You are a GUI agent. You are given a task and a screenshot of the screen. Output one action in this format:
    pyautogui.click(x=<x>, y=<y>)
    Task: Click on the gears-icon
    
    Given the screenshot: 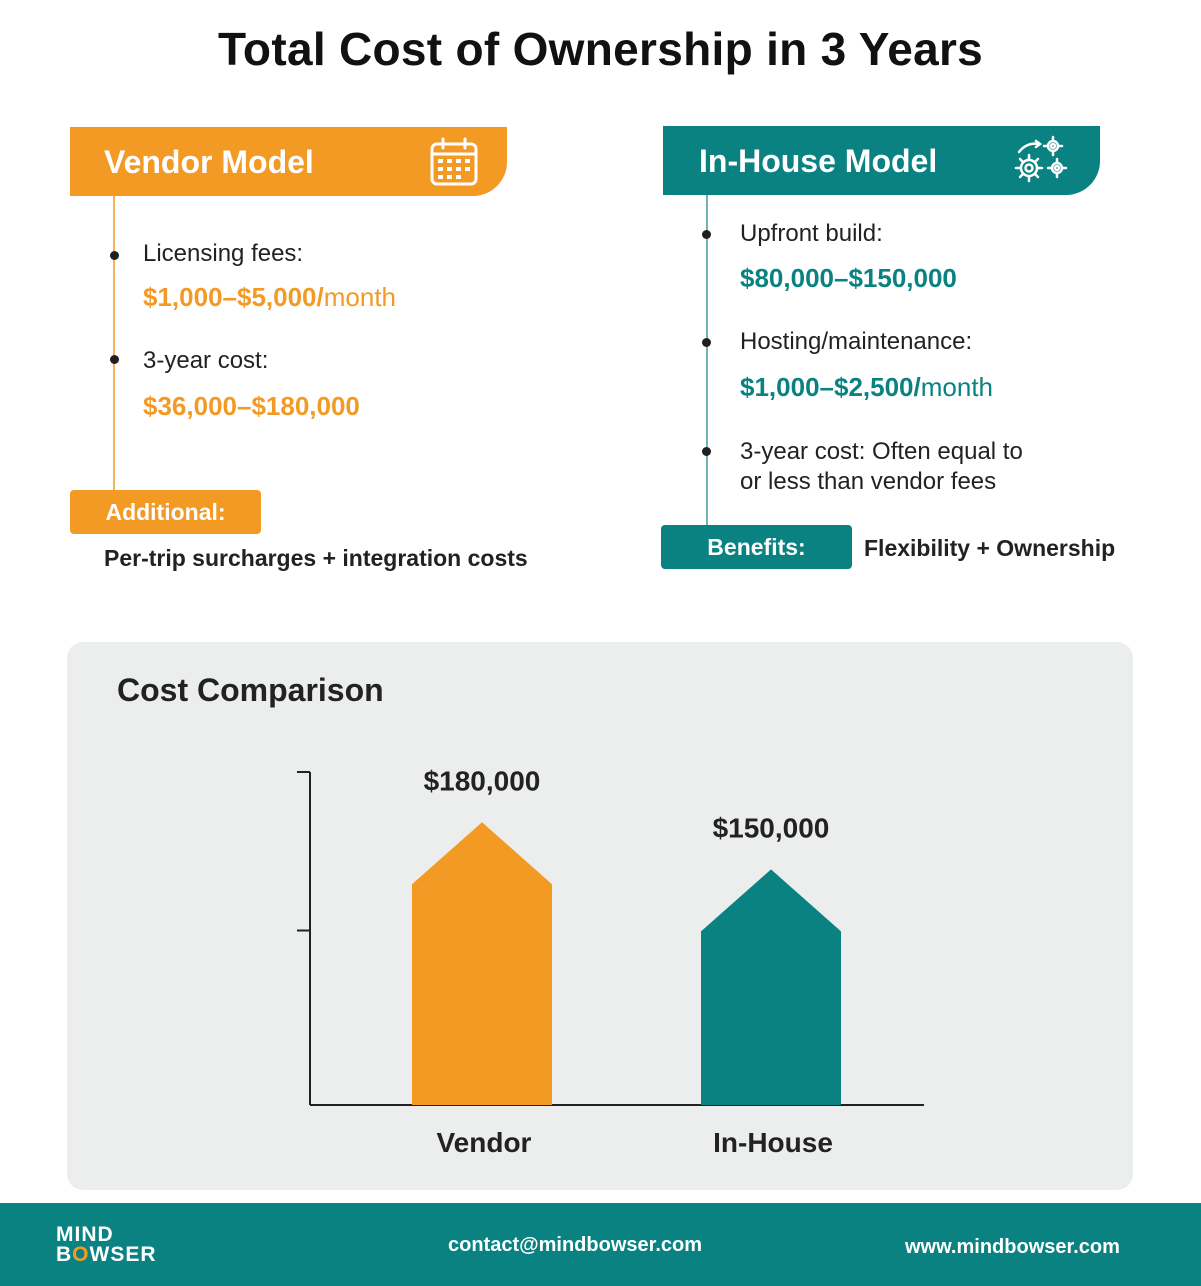 What is the action you would take?
    pyautogui.click(x=1040, y=163)
    